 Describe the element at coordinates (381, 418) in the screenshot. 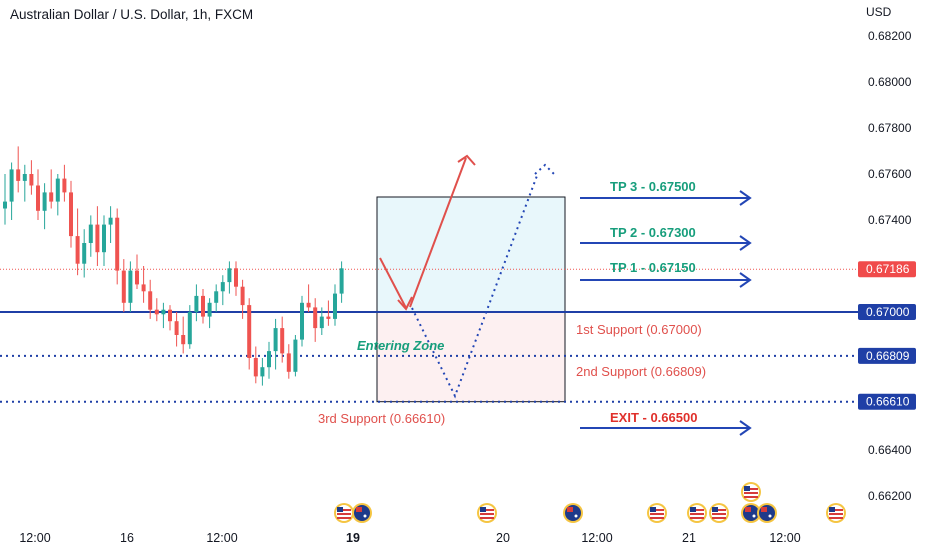

I see `support3-label: 3rd Support (0.66610)` at that location.